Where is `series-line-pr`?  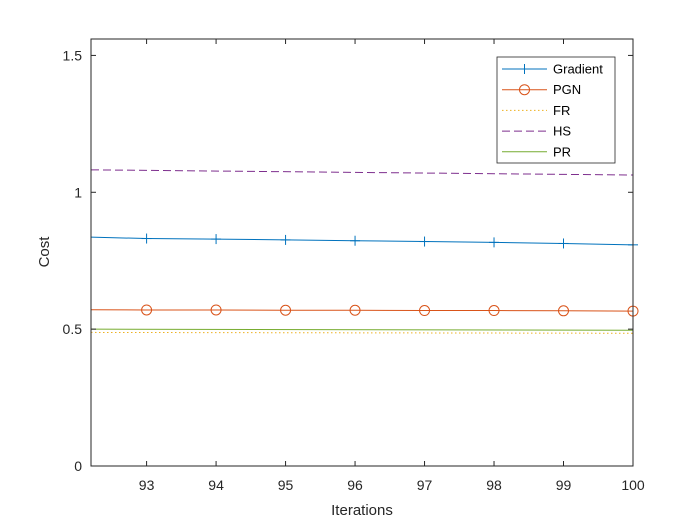 series-line-pr is located at coordinates (362, 329).